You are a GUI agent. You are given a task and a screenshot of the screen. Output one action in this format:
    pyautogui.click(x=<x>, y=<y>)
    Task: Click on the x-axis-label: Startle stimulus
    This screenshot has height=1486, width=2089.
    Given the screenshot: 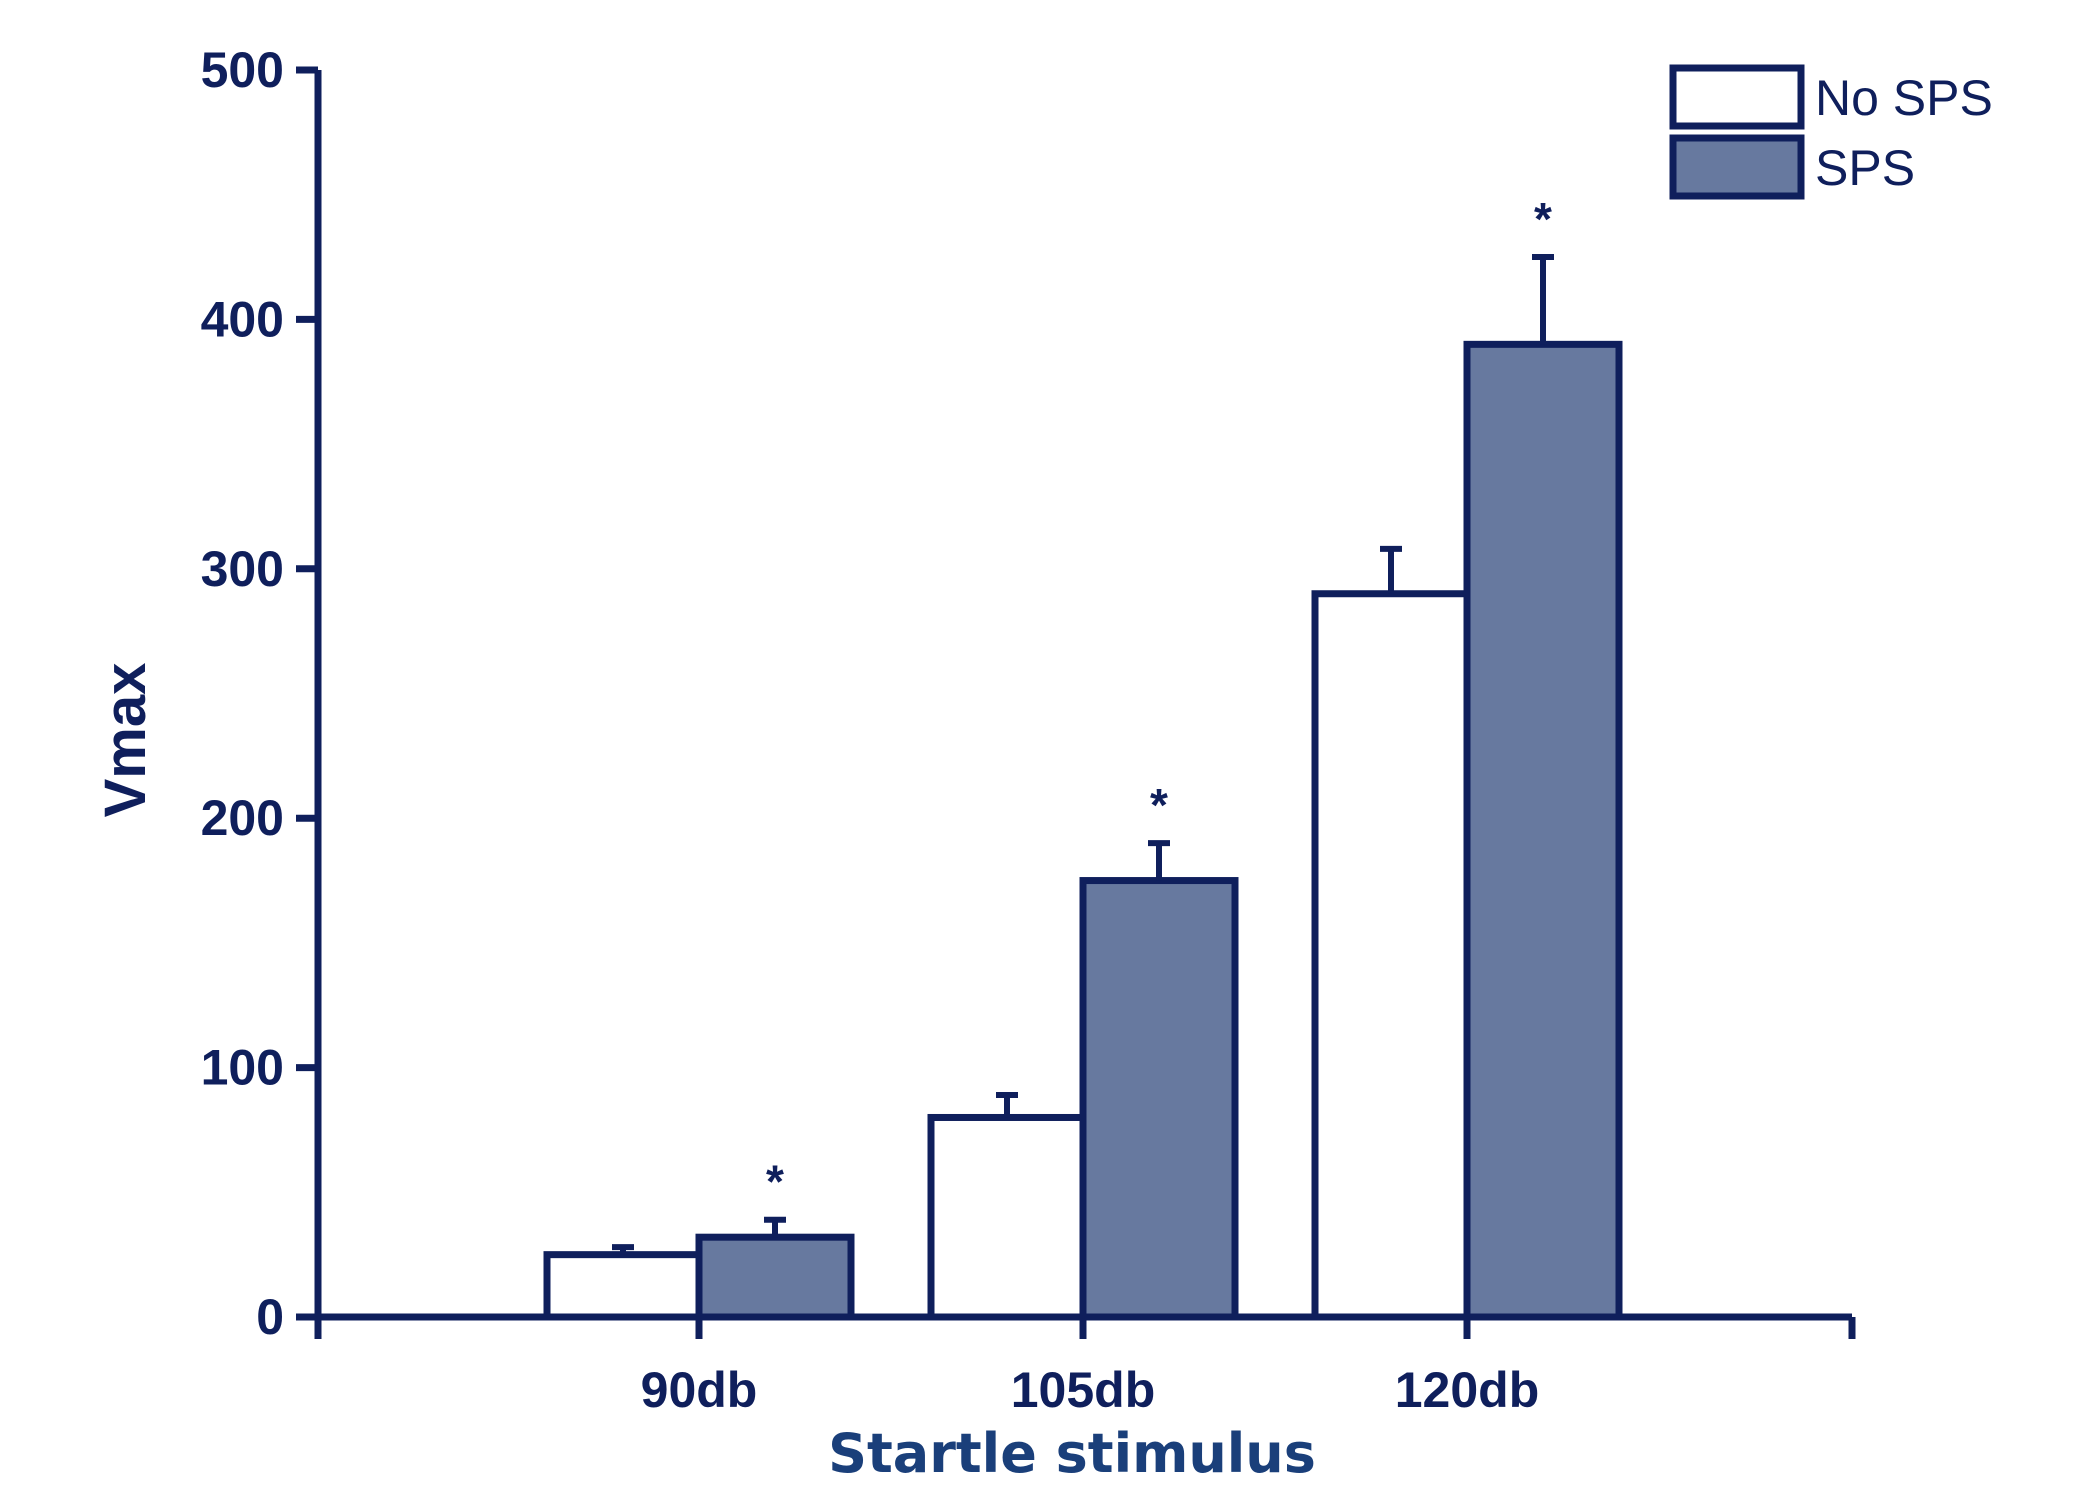 What is the action you would take?
    pyautogui.click(x=1072, y=1453)
    